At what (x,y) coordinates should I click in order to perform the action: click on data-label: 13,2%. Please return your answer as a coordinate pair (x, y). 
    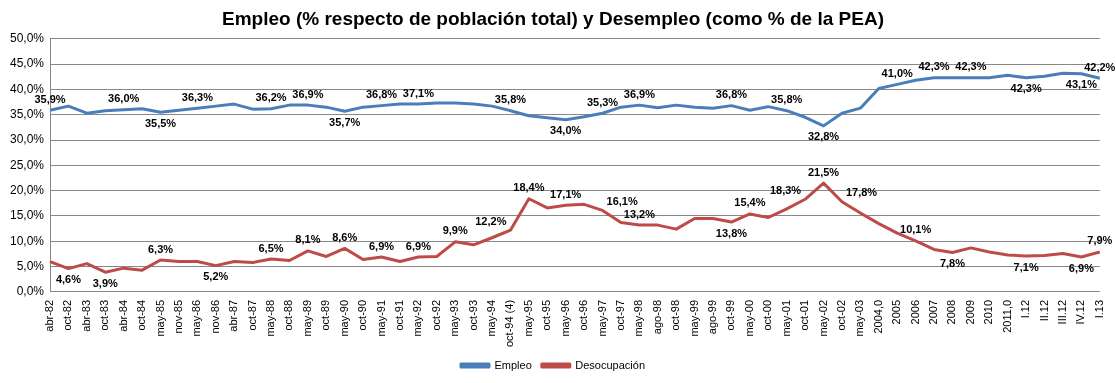
    Looking at the image, I should click on (639, 213).